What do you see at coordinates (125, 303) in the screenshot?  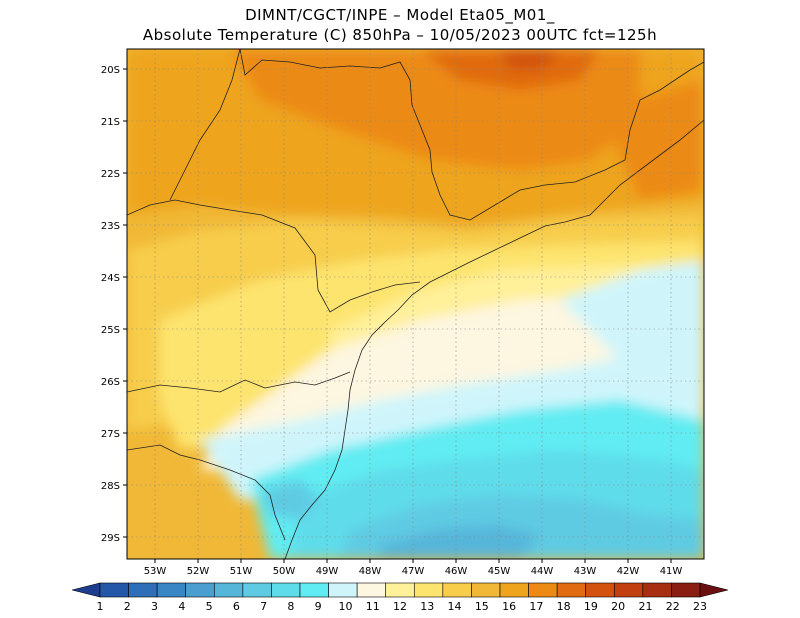 I see `lat-ticks` at bounding box center [125, 303].